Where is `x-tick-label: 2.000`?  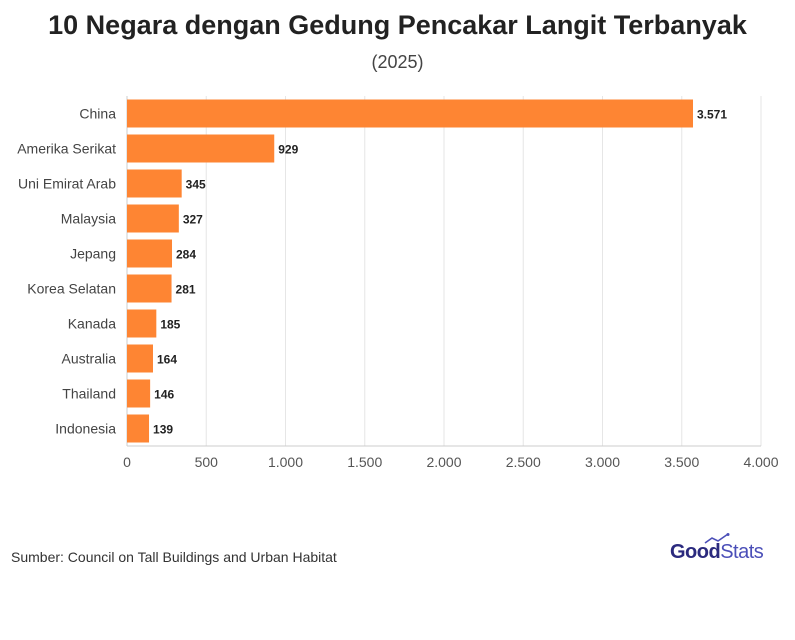
x-tick-label: 2.000 is located at coordinates (443, 462).